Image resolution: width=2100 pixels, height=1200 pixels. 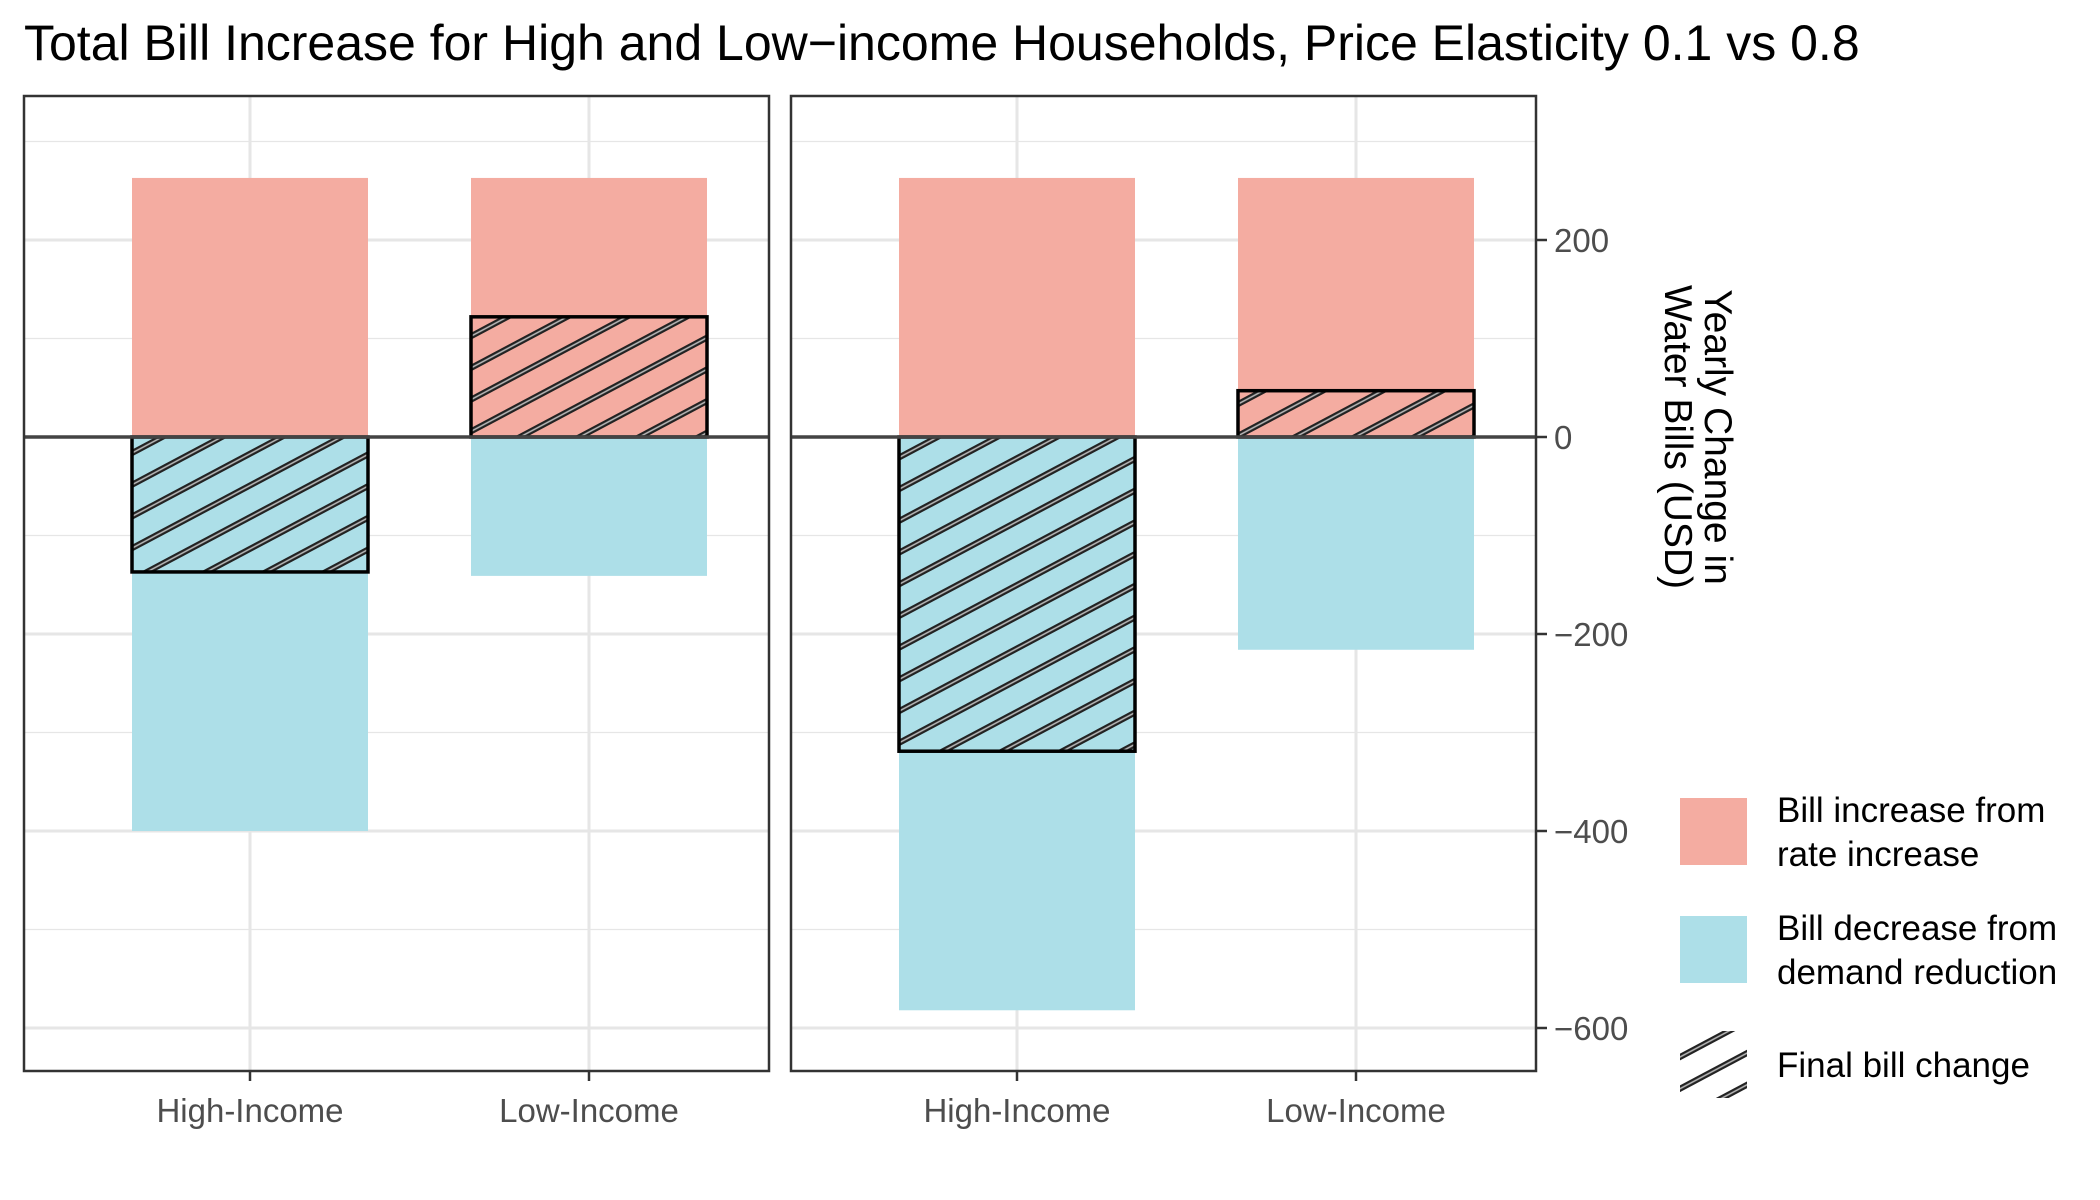 I want to click on legend-label-line: demand reduction, so click(x=1917, y=972).